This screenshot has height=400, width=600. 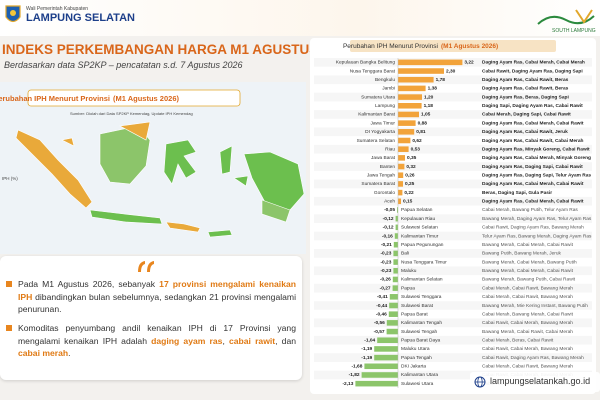 I want to click on province-label: Papua, so click(x=408, y=288).